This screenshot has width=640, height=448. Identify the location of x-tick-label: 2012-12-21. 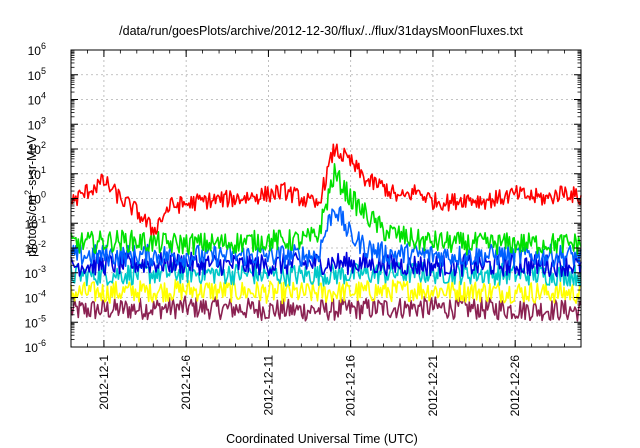
(433, 386).